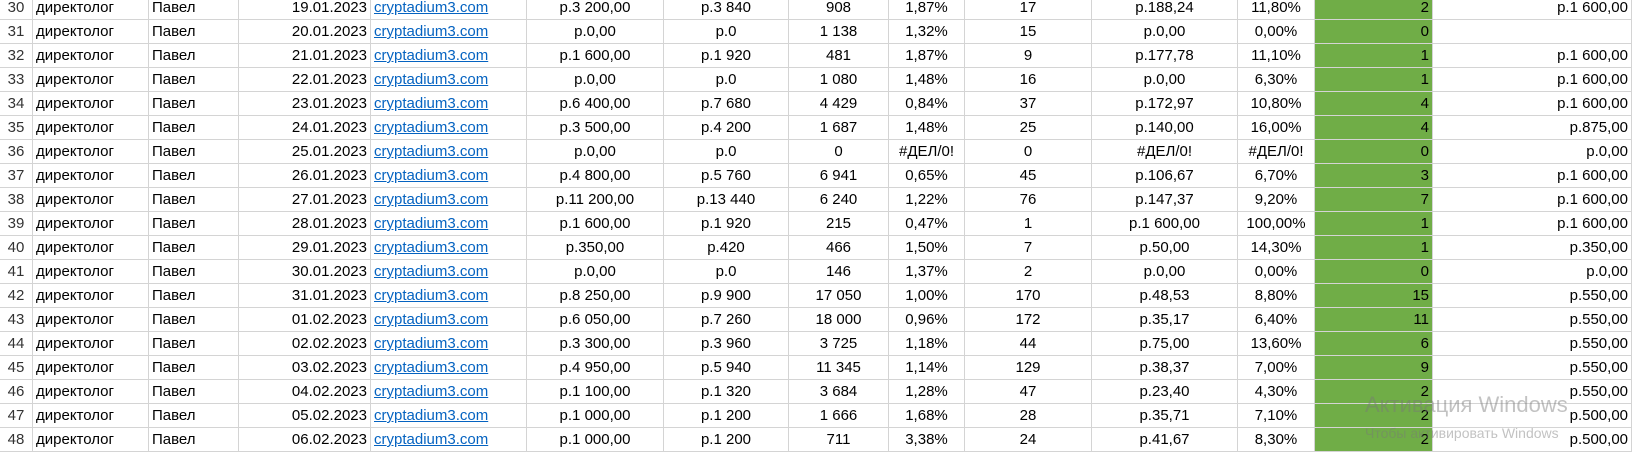 This screenshot has height=472, width=1632. What do you see at coordinates (1028, 344) in the screenshot?
I see `cell-leads: 44` at bounding box center [1028, 344].